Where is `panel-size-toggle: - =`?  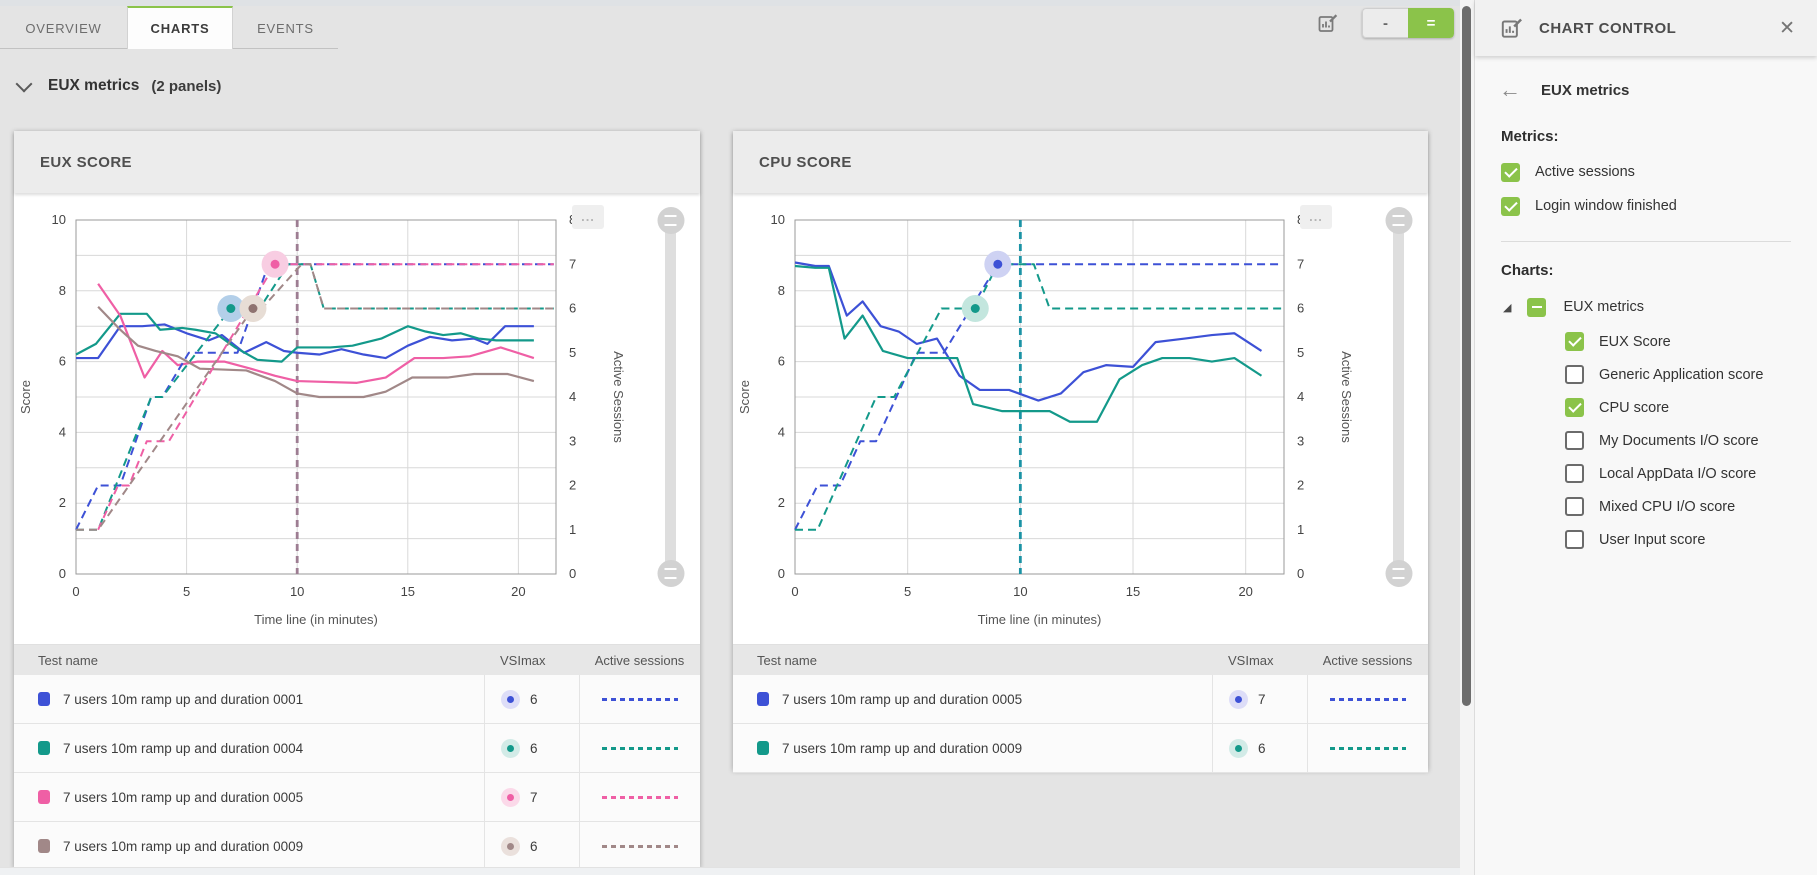 panel-size-toggle: - = is located at coordinates (1408, 23).